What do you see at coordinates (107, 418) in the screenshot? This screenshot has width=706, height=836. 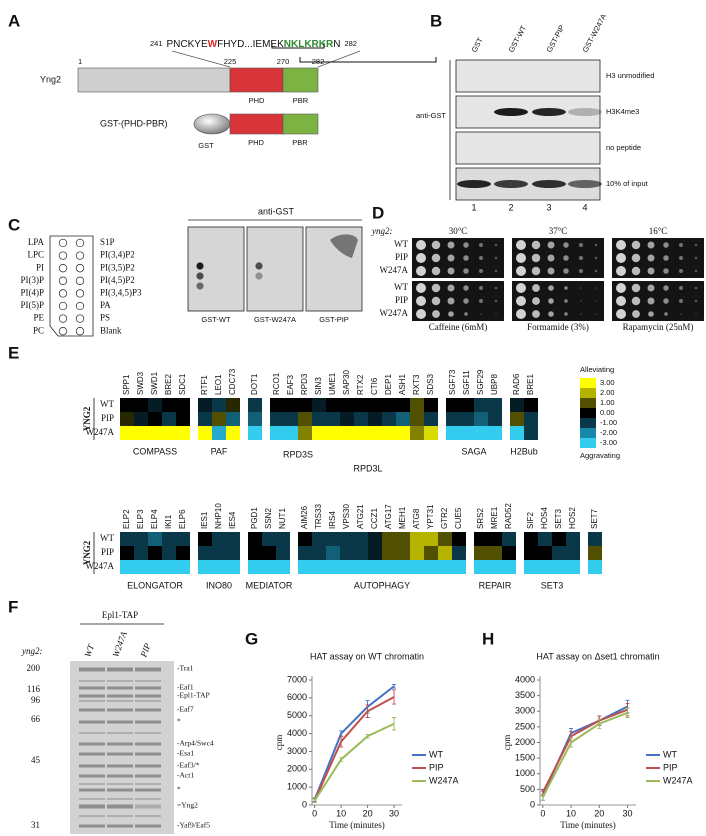 I see `row-label: PIP` at bounding box center [107, 418].